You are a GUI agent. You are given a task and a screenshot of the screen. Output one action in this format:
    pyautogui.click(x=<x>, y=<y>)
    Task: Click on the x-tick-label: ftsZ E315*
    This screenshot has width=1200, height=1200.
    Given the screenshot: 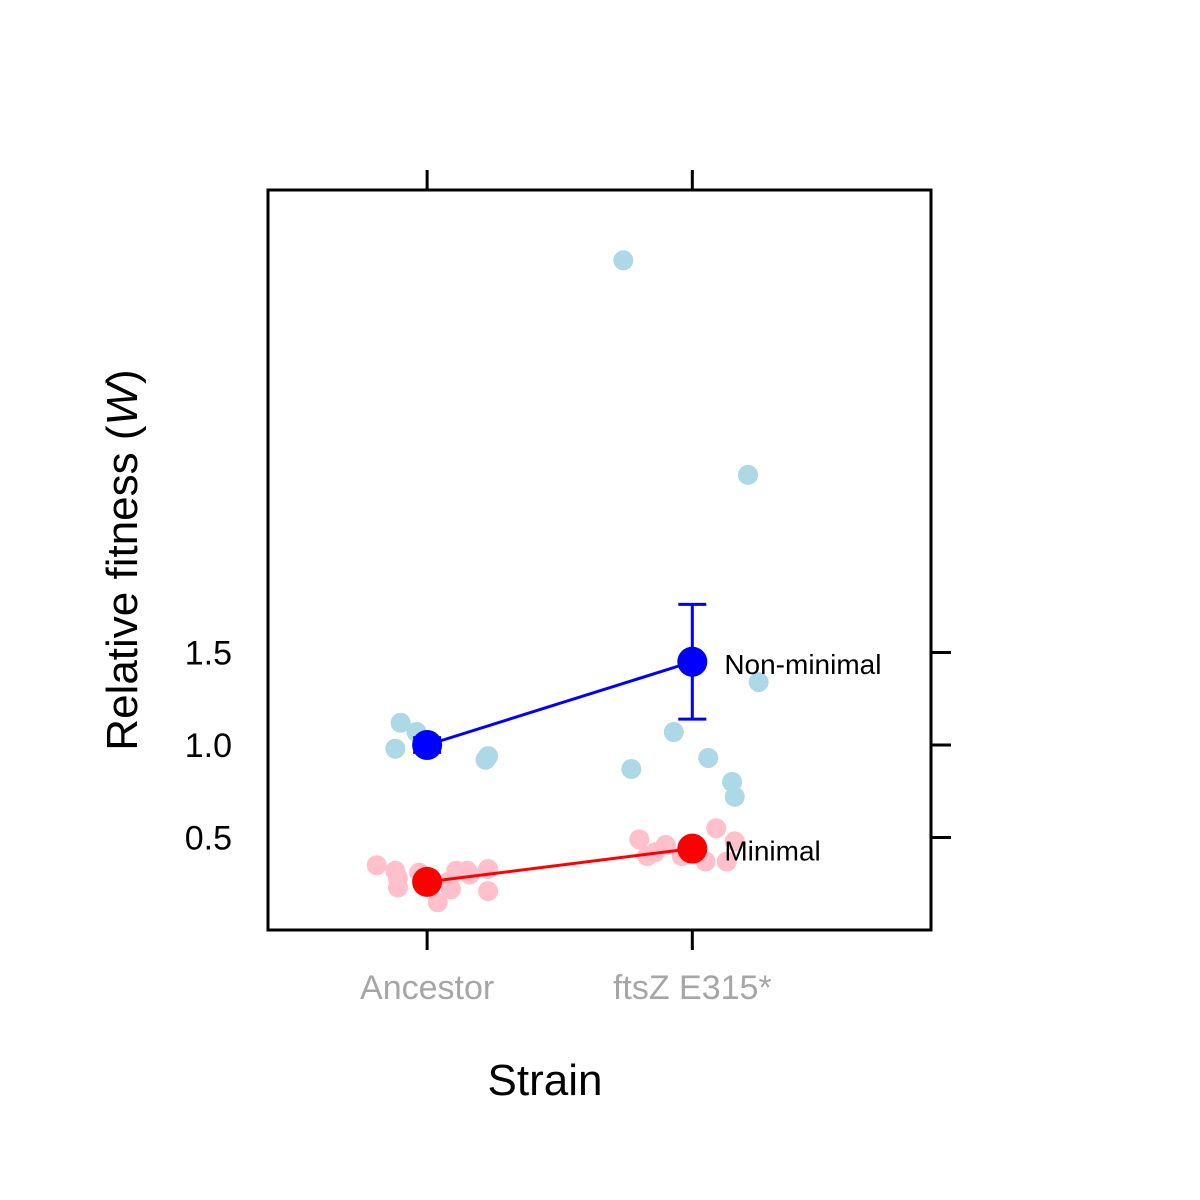 What is the action you would take?
    pyautogui.click(x=692, y=988)
    